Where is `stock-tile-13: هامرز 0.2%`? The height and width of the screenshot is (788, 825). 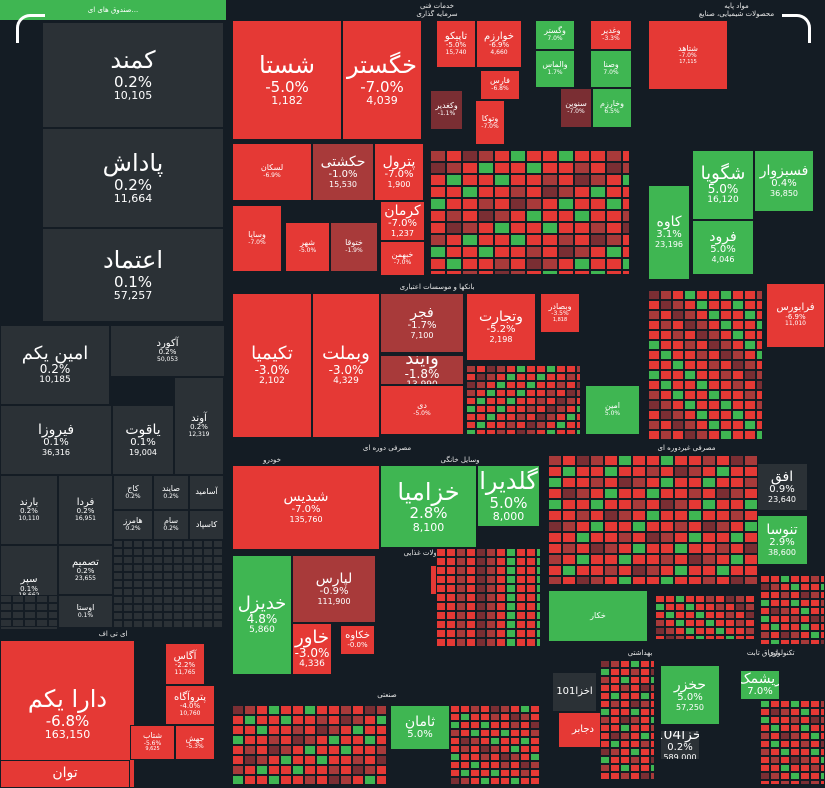 stock-tile-13: هامرز 0.2% is located at coordinates (133, 525).